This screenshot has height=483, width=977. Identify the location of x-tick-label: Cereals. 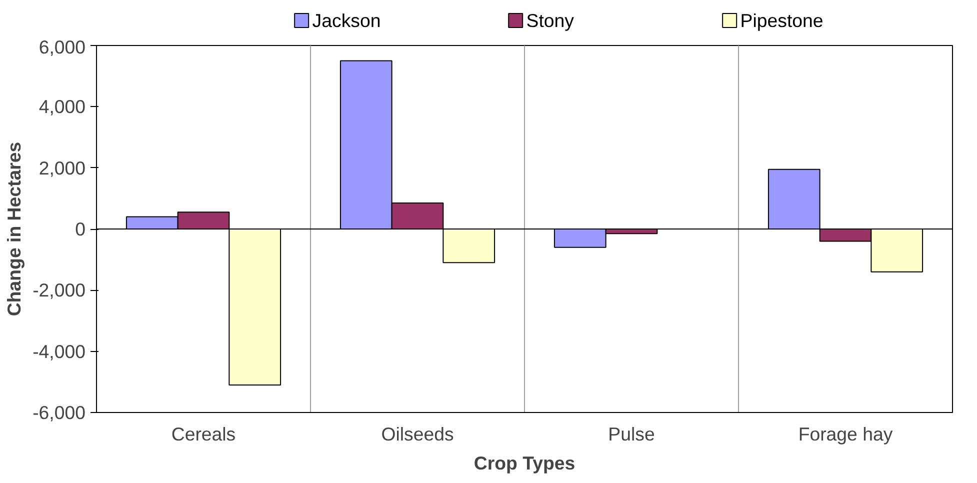
(203, 434).